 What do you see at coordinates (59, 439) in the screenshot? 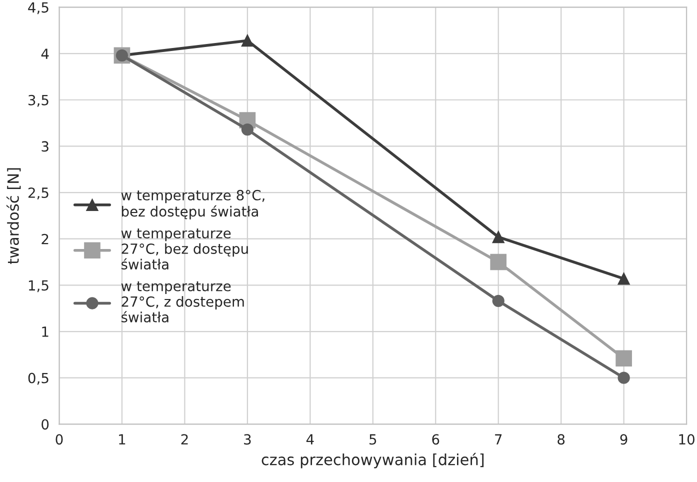
I see `x-tick-label: 0` at bounding box center [59, 439].